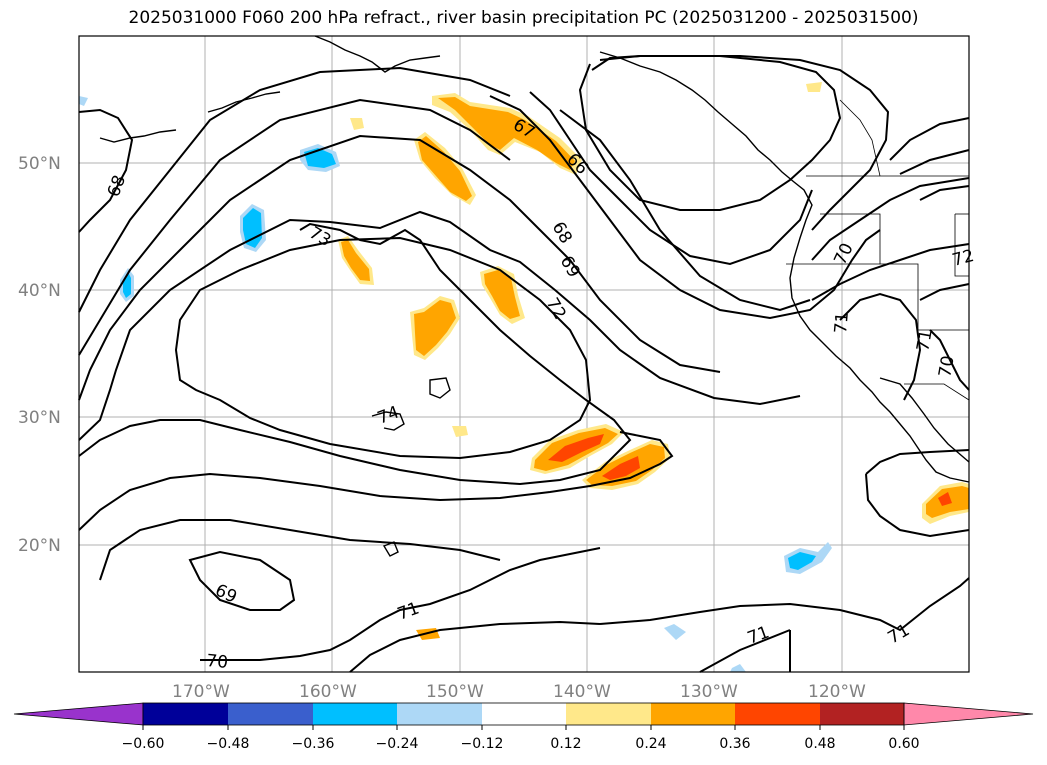 The width and height of the screenshot is (1047, 765). What do you see at coordinates (837, 692) in the screenshot?
I see `lon-label-120w: 120°W` at bounding box center [837, 692].